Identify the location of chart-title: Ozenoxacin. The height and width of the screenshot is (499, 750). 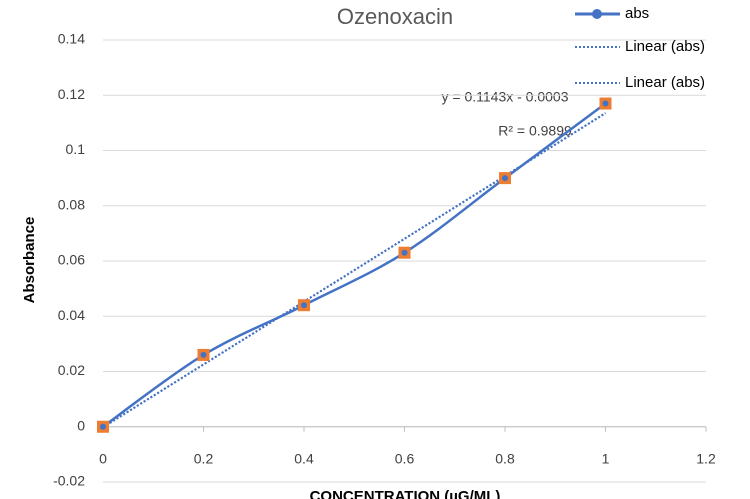
(395, 16).